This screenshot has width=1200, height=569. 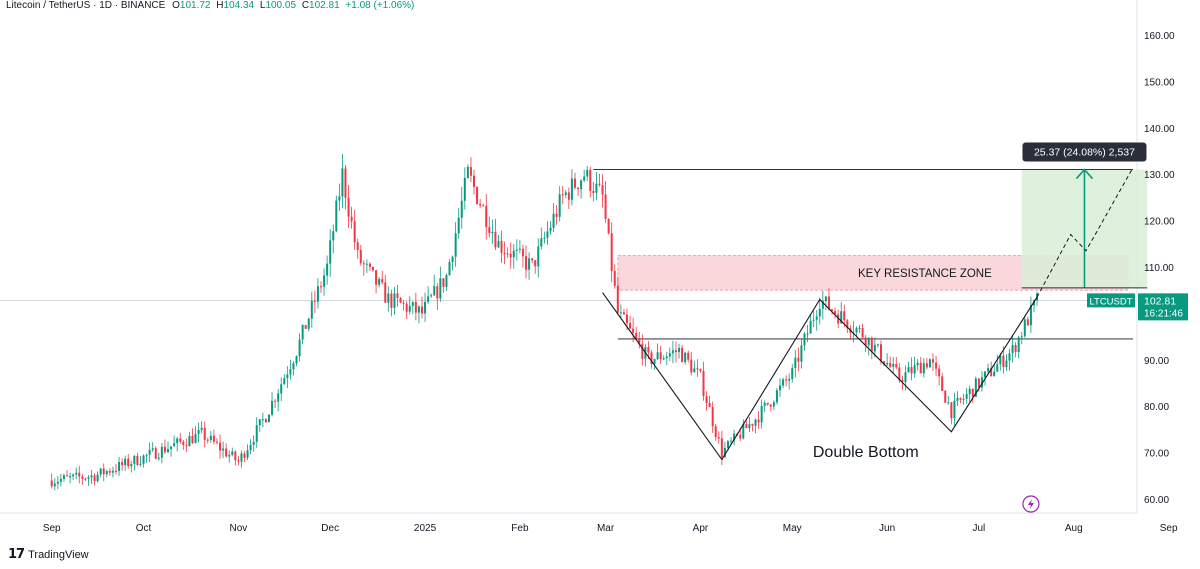 I want to click on y-tick-label: 140.00, so click(x=1159, y=129).